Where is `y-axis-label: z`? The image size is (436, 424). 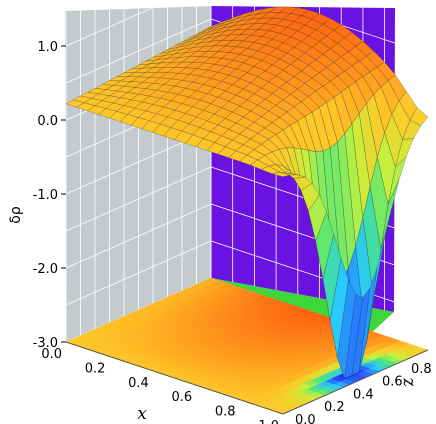
y-axis-label: z is located at coordinates (409, 382).